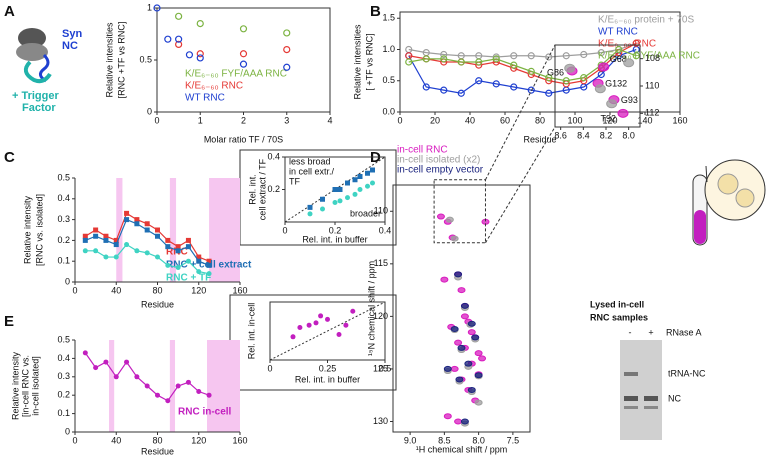 This screenshot has width=766, height=455. I want to click on legend-label: WT RNC, so click(205, 98).